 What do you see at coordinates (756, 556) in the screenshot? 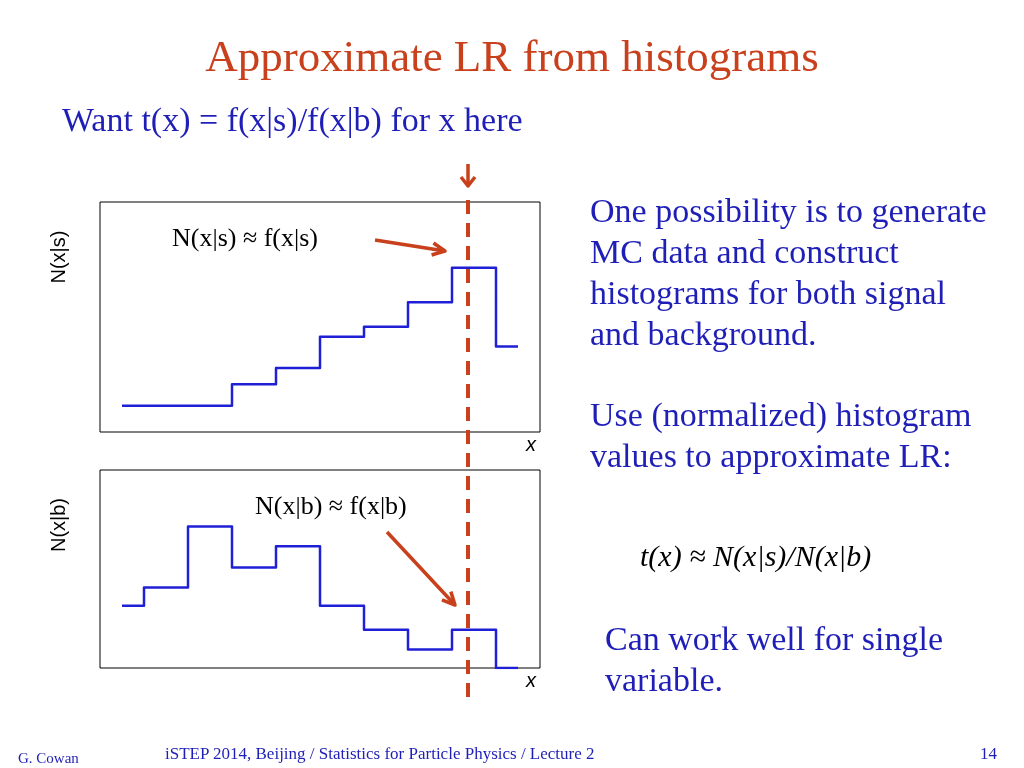
I see `text: t(x) ≈ N(x|s)/N(x|b)` at bounding box center [756, 556].